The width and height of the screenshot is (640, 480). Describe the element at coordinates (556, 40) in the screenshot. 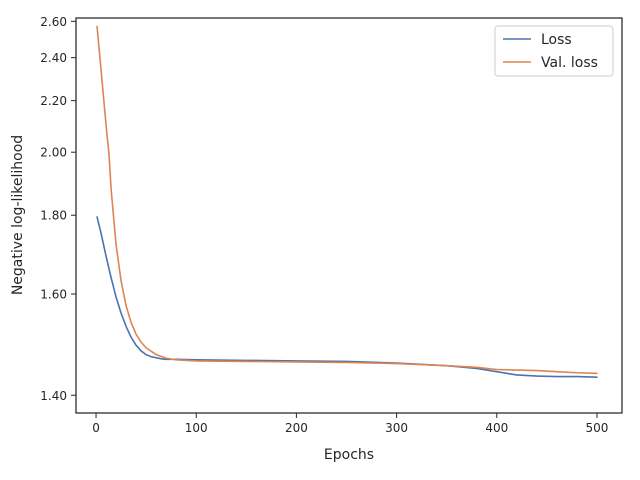

I see `legend-label: Loss` at that location.